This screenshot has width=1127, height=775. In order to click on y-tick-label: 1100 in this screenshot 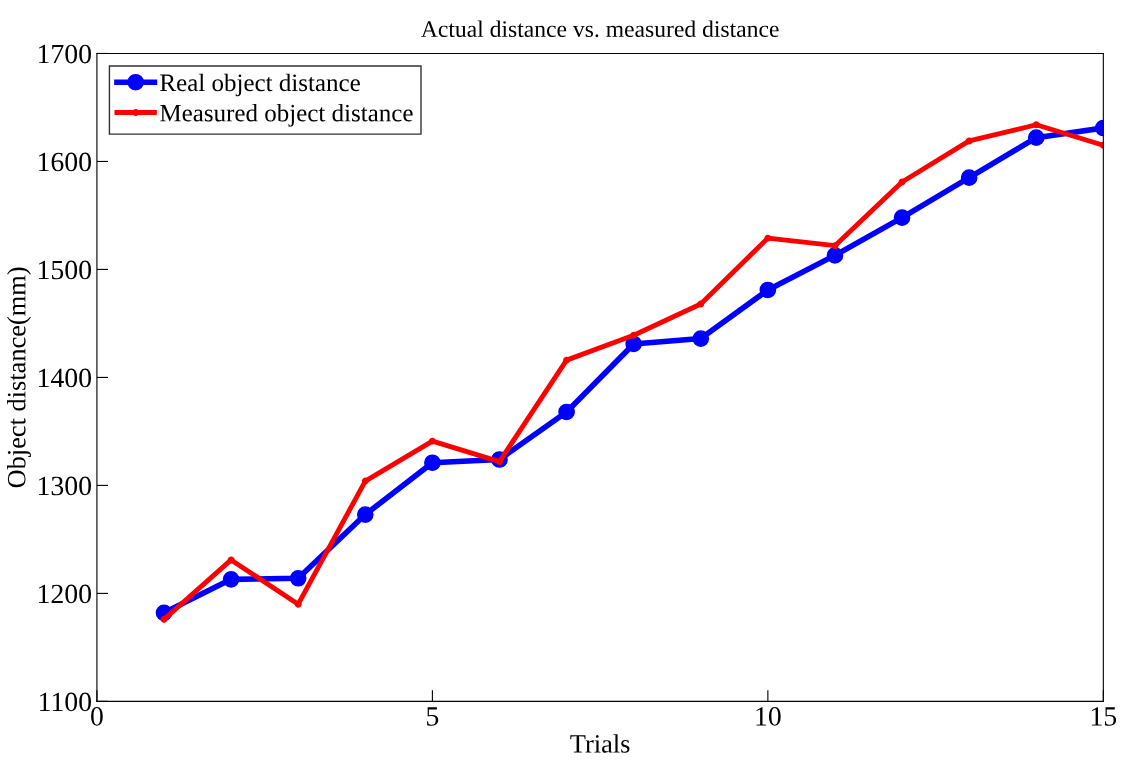, I will do `click(65, 702)`.